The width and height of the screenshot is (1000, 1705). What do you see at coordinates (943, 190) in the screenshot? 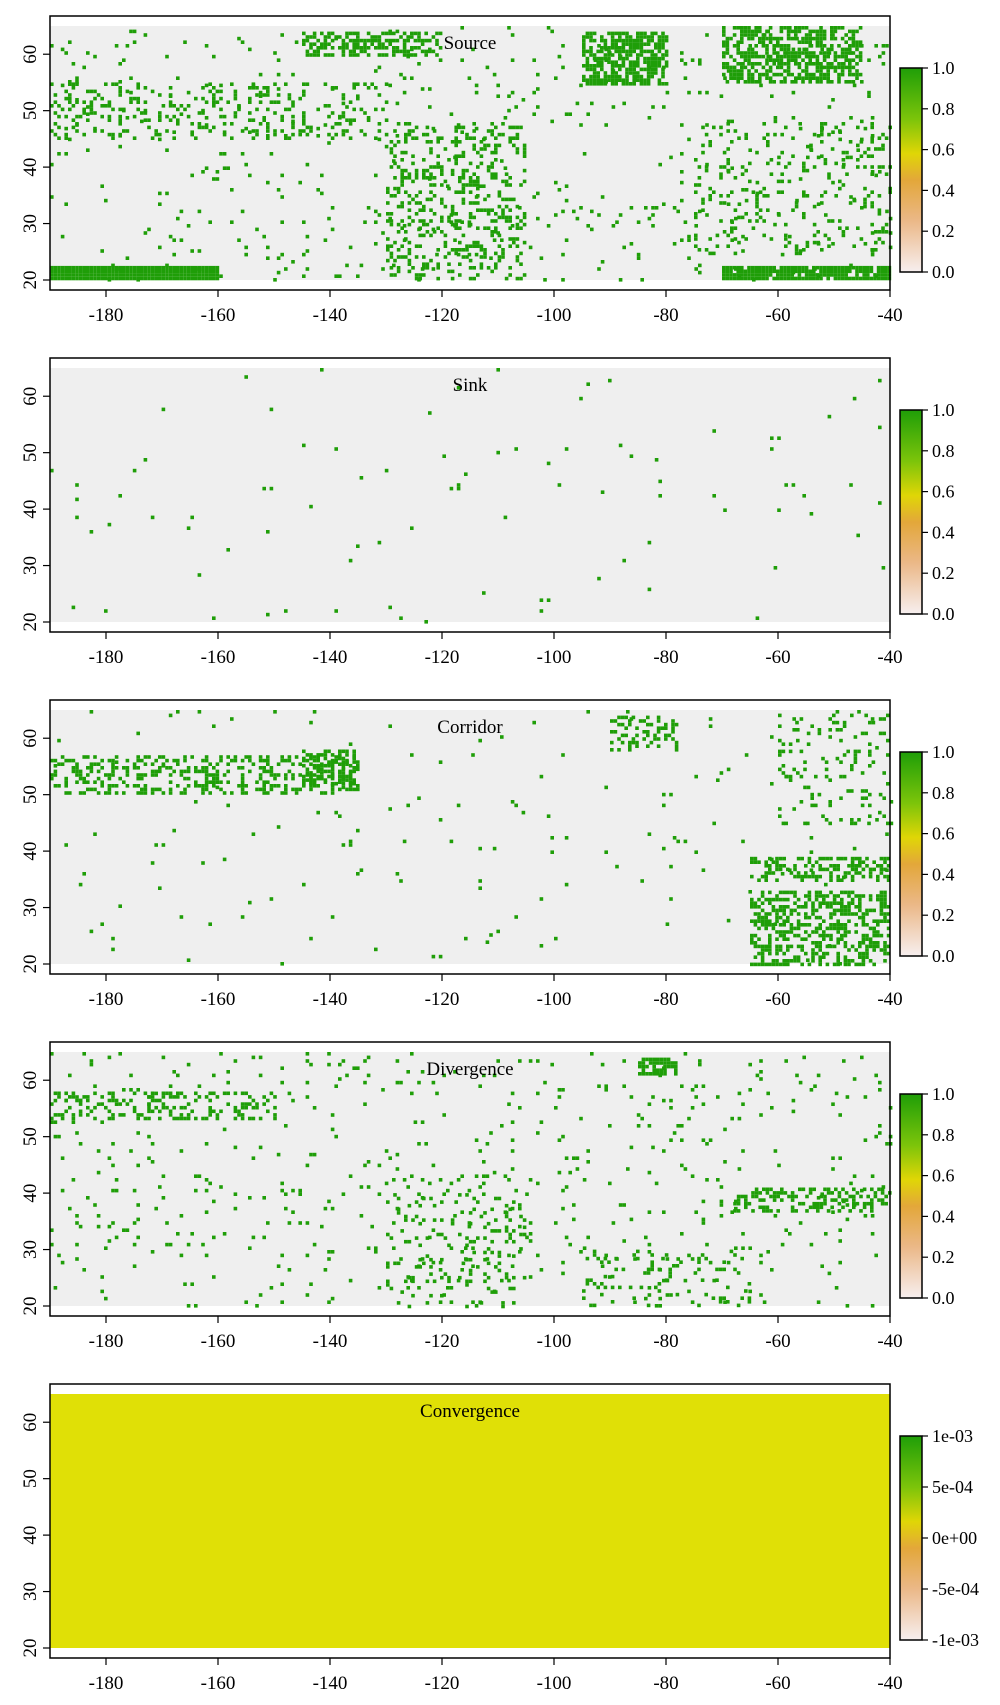
I see `legend-tick-label: 0.4` at bounding box center [943, 190].